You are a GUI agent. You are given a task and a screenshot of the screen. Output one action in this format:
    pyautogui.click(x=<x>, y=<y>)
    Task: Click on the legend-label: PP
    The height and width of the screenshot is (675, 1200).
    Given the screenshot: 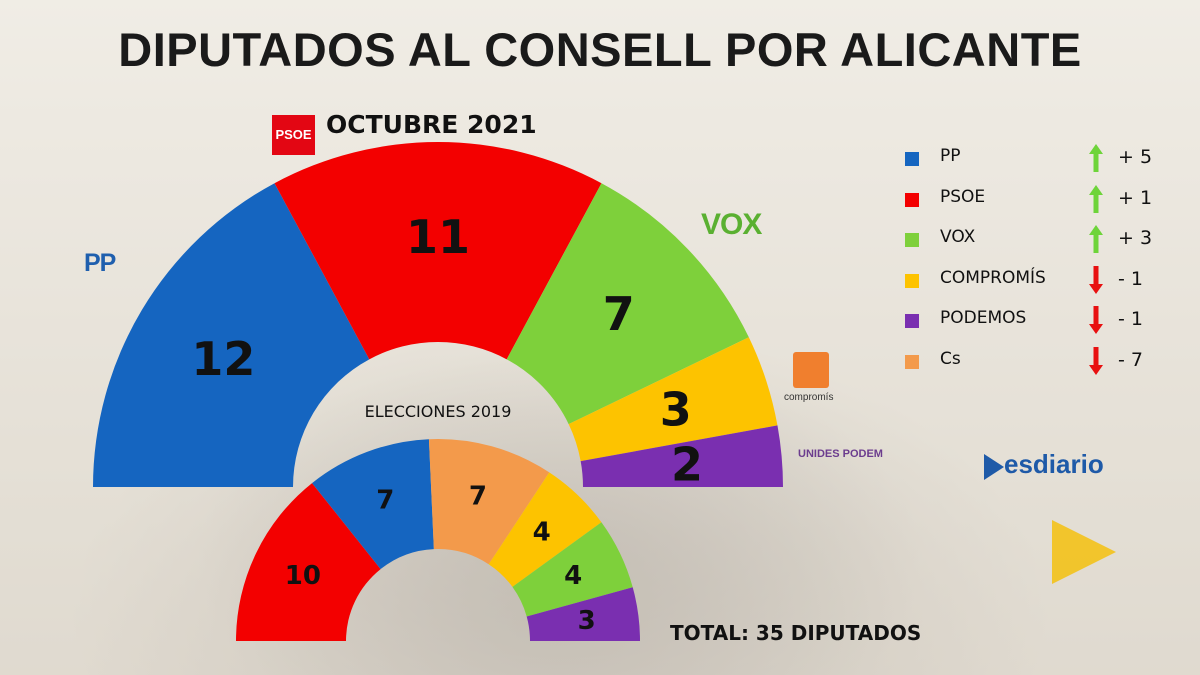 What is the action you would take?
    pyautogui.click(x=950, y=156)
    